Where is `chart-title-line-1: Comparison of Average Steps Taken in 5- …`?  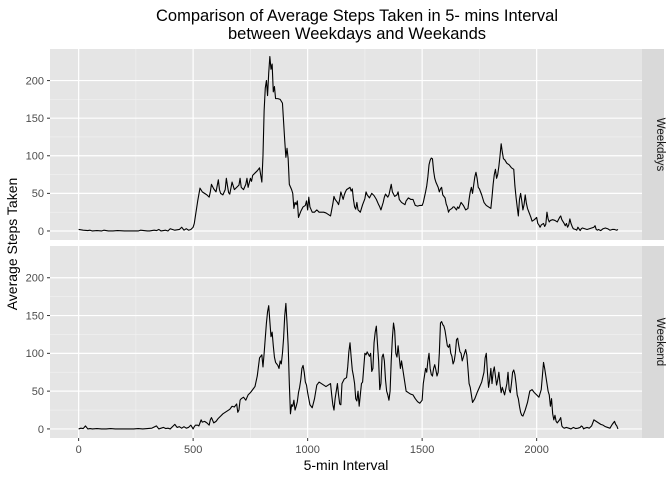
chart-title-line-1: Comparison of Average Steps Taken in 5- … is located at coordinates (357, 16).